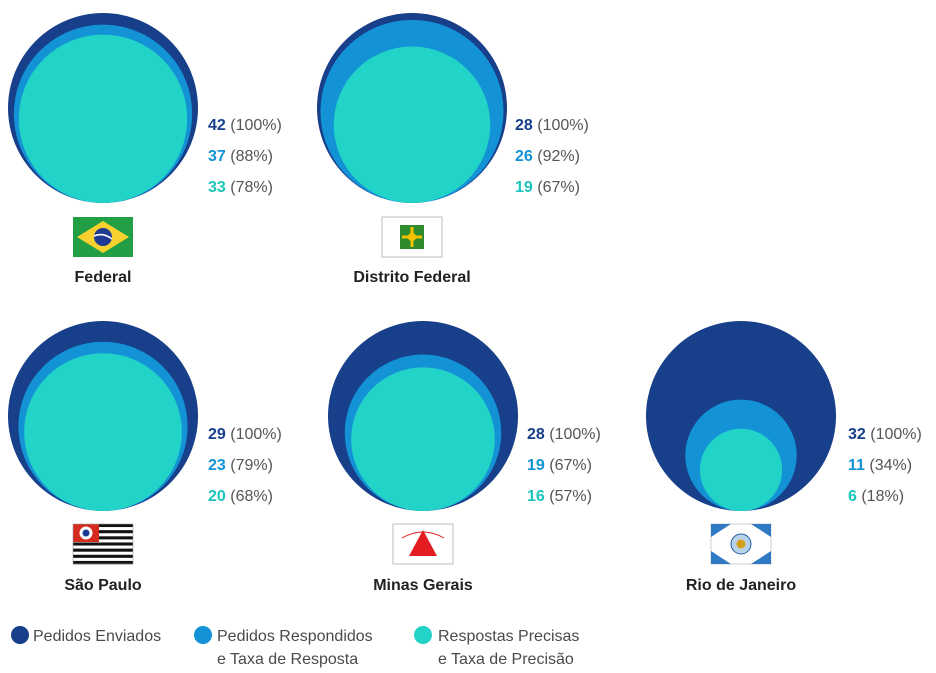 Image resolution: width=936 pixels, height=673 pixels. I want to click on brazil-flag, so click(103, 237).